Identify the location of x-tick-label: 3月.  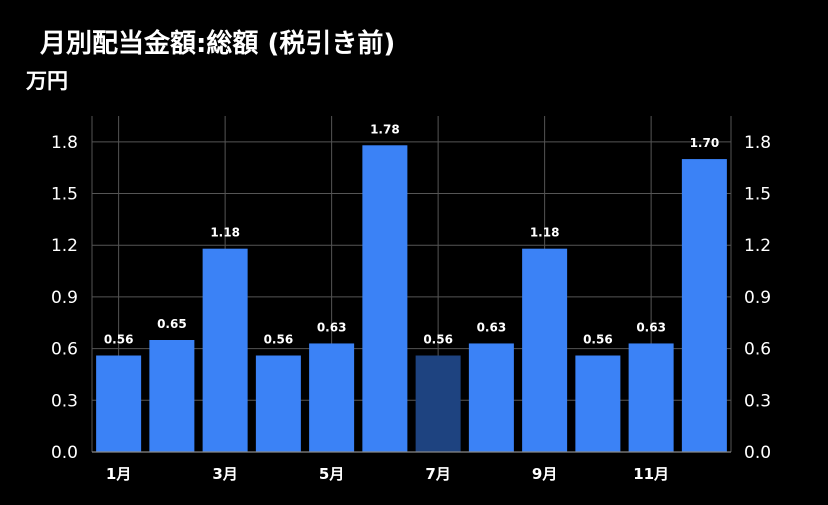
(224, 474).